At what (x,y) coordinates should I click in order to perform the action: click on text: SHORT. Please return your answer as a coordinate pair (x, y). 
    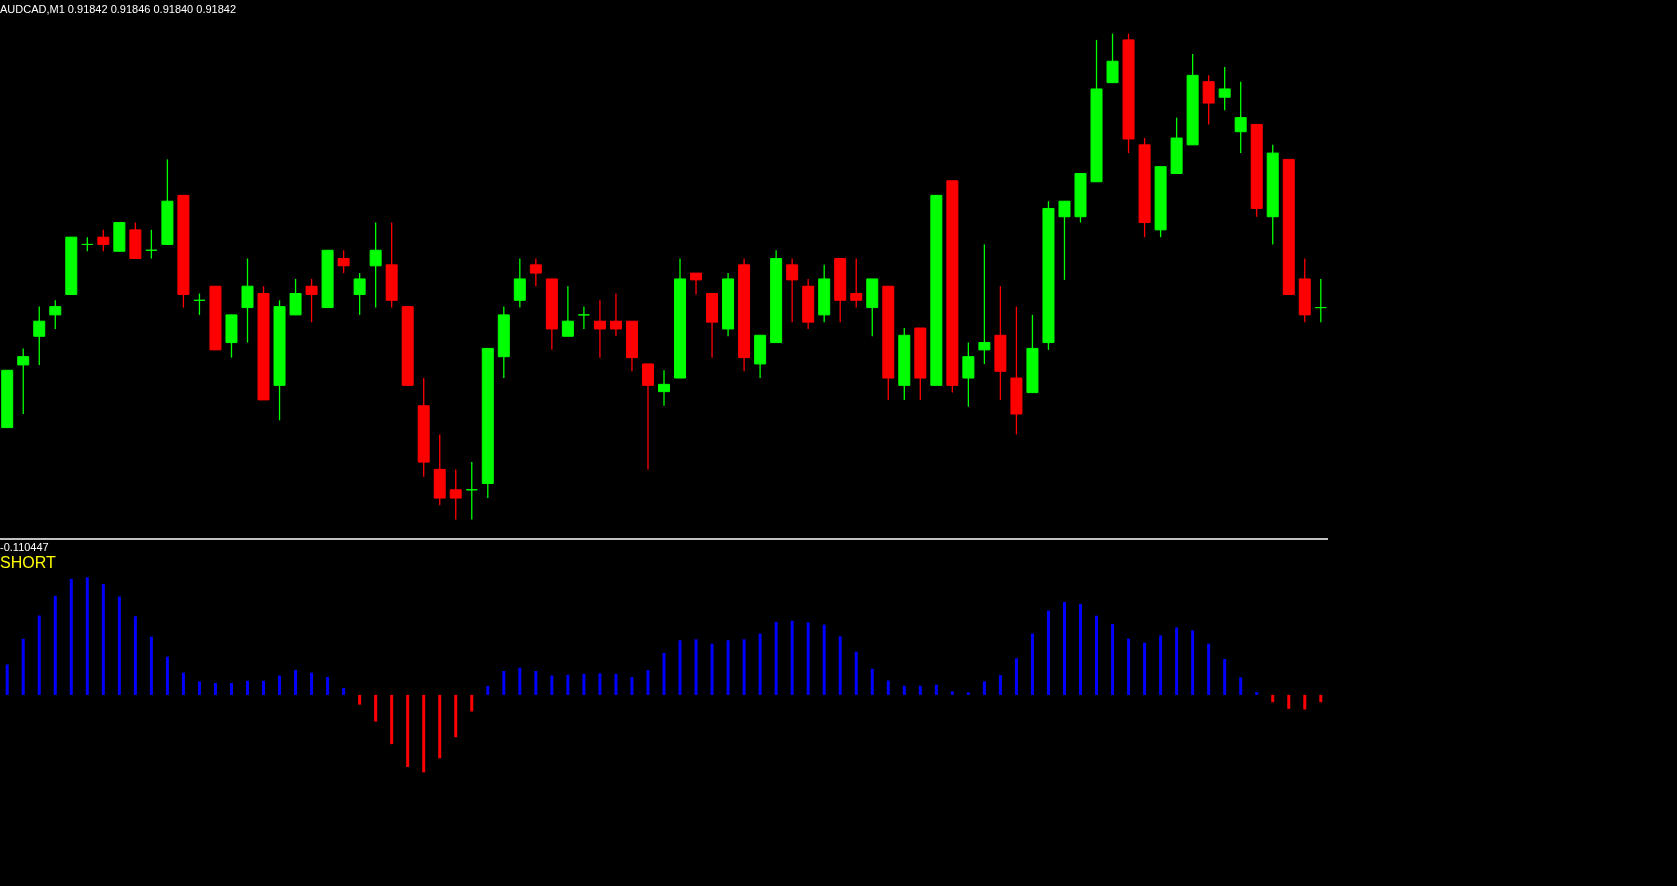
    Looking at the image, I should click on (28, 562).